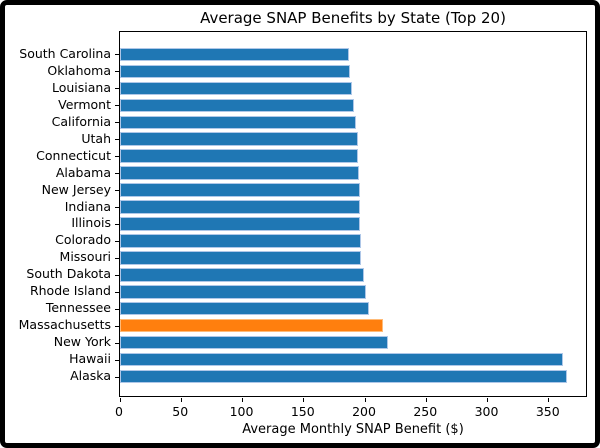 The height and width of the screenshot is (448, 600). I want to click on bar-hawaii, so click(342, 359).